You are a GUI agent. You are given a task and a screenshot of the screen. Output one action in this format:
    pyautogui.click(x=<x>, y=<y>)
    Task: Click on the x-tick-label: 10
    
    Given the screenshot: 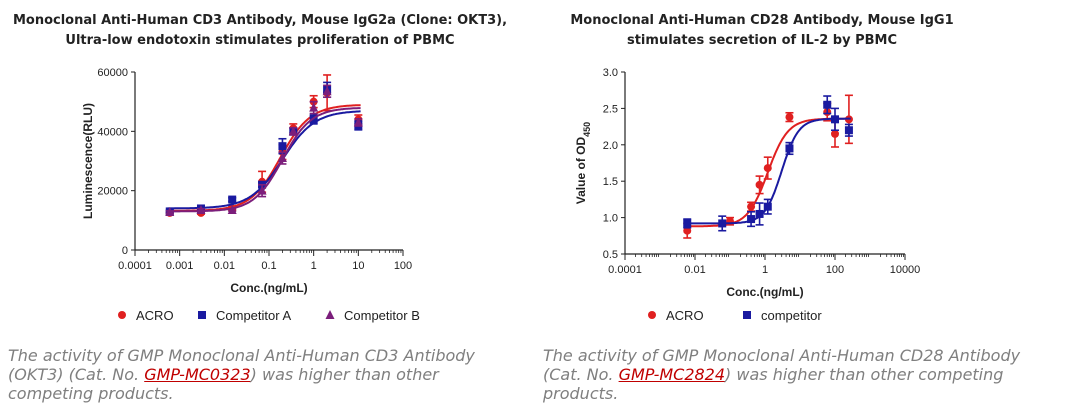 What is the action you would take?
    pyautogui.click(x=358, y=266)
    